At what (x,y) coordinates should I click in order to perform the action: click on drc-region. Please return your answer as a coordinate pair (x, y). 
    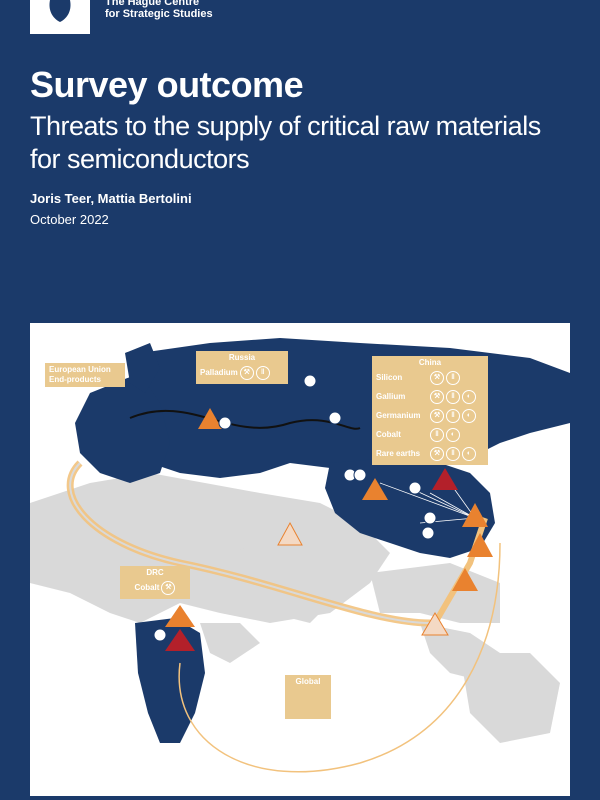
    Looking at the image, I should click on (170, 680).